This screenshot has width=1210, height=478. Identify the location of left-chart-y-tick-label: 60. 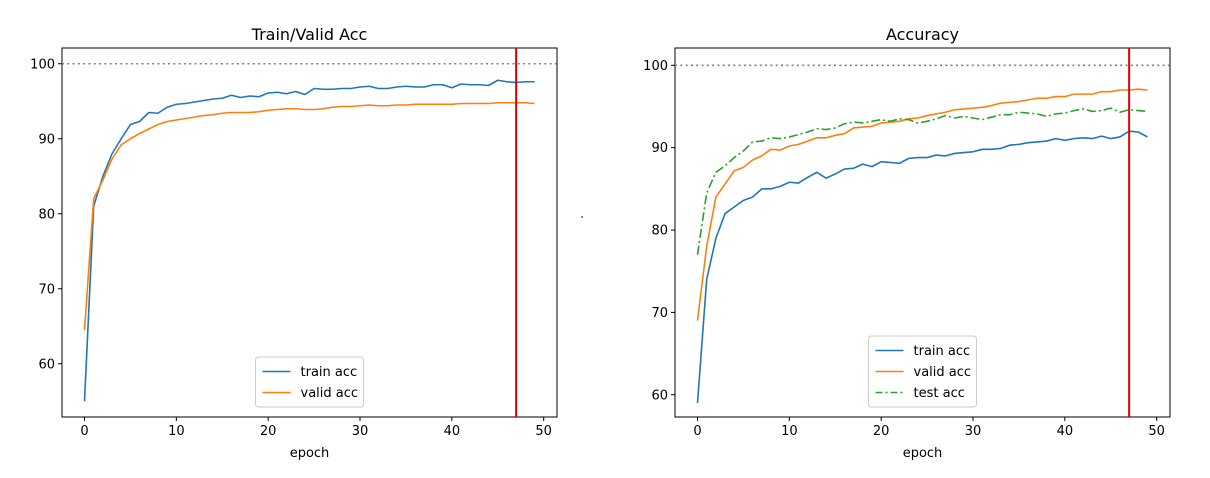
(46, 364).